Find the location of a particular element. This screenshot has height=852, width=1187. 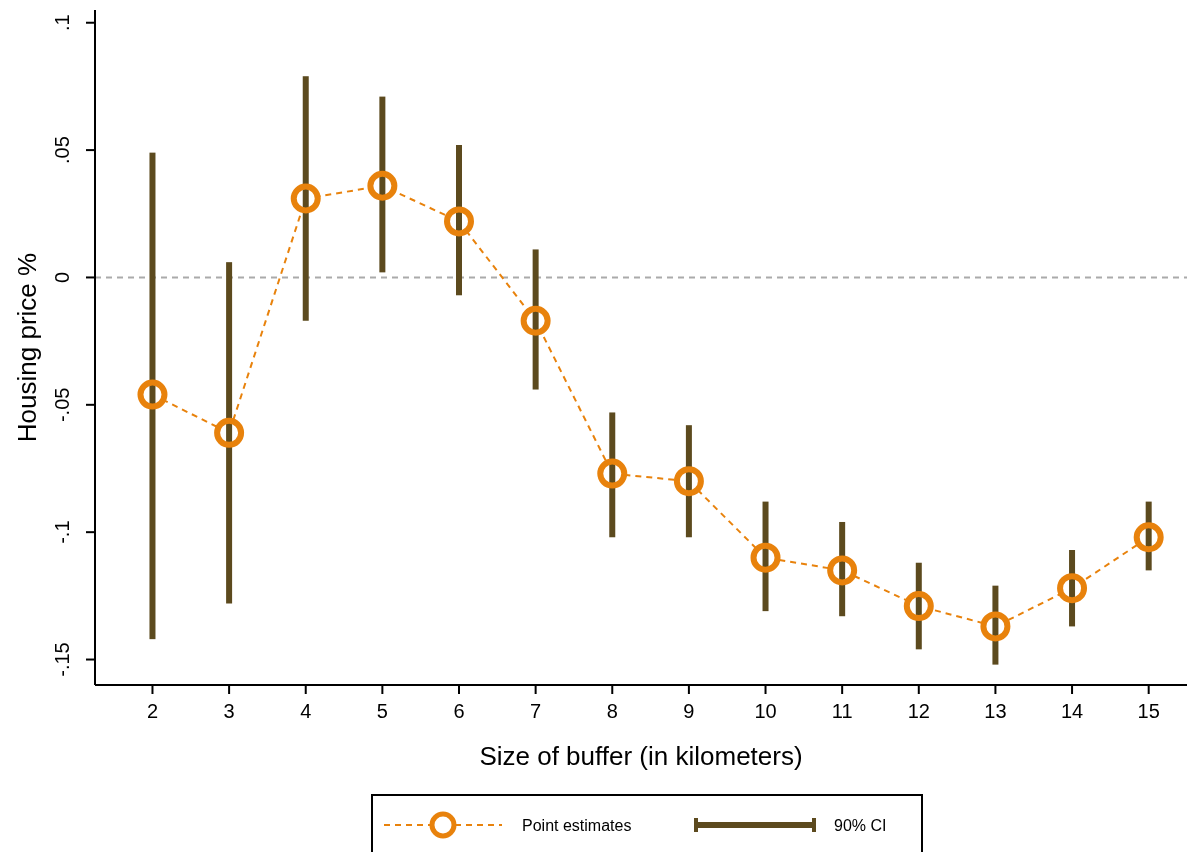

y-tick-label: -.15 is located at coordinates (62, 659).